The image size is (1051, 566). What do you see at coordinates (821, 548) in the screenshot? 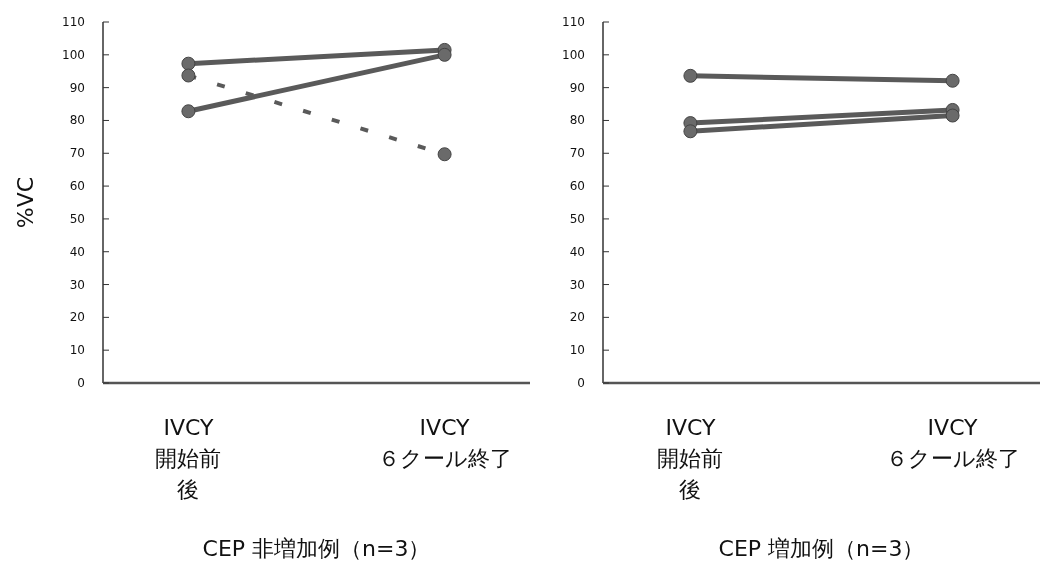
I see `text: CEP 増加例（n=3）` at bounding box center [821, 548].